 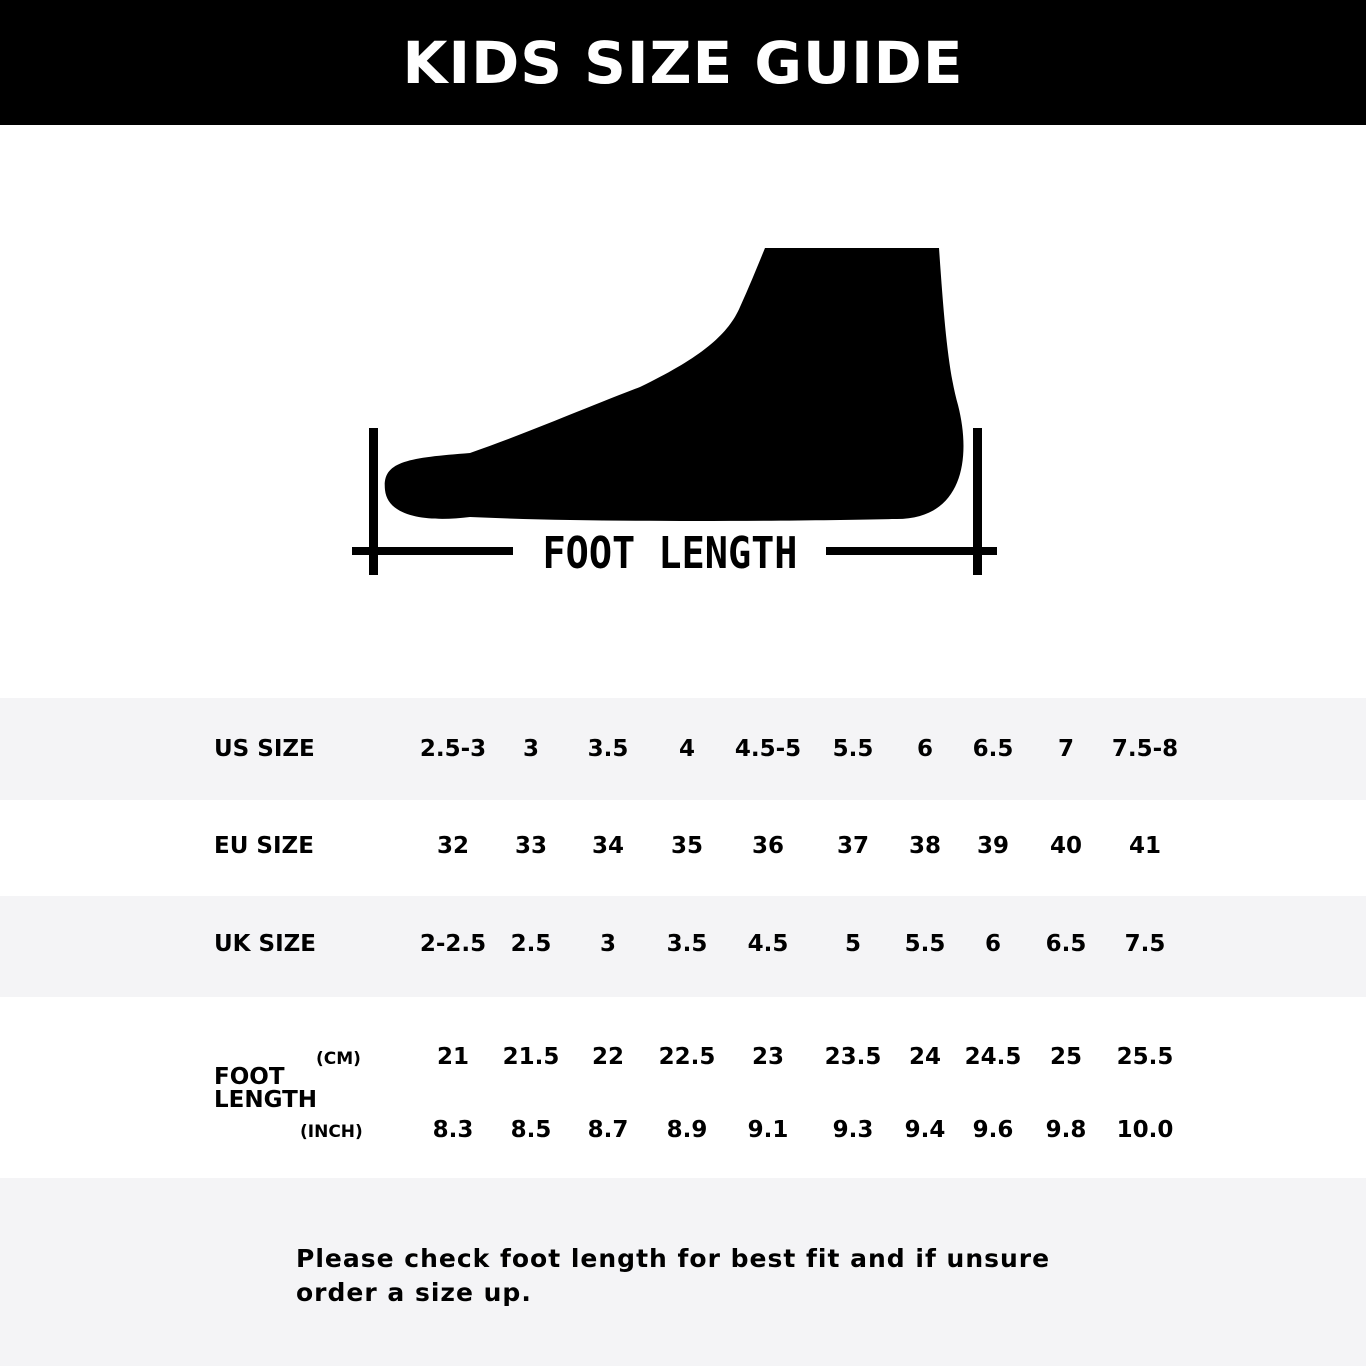 I want to click on inch-unit-label: (INCH), so click(x=331, y=1132).